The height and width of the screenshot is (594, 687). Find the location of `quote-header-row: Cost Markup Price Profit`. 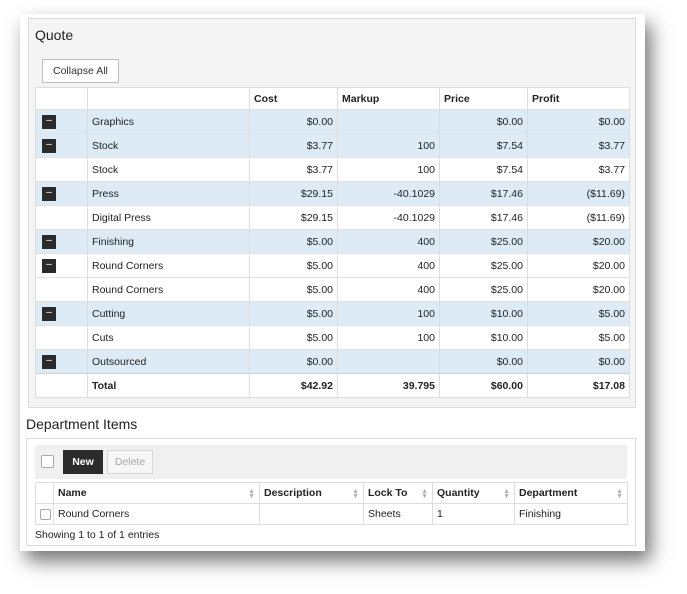

quote-header-row: Cost Markup Price Profit is located at coordinates (332, 98).